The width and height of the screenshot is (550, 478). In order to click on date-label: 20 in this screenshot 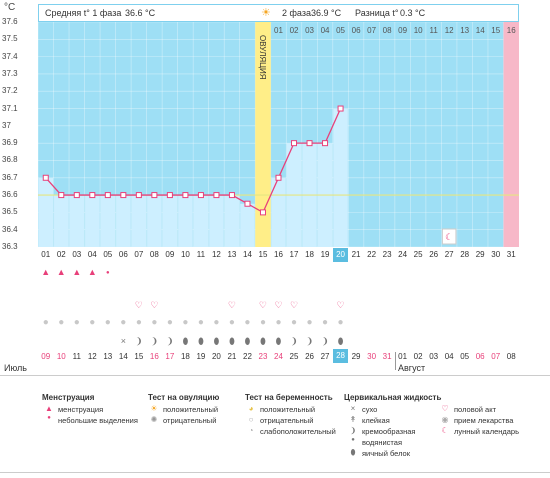, I will do `click(216, 356)`.